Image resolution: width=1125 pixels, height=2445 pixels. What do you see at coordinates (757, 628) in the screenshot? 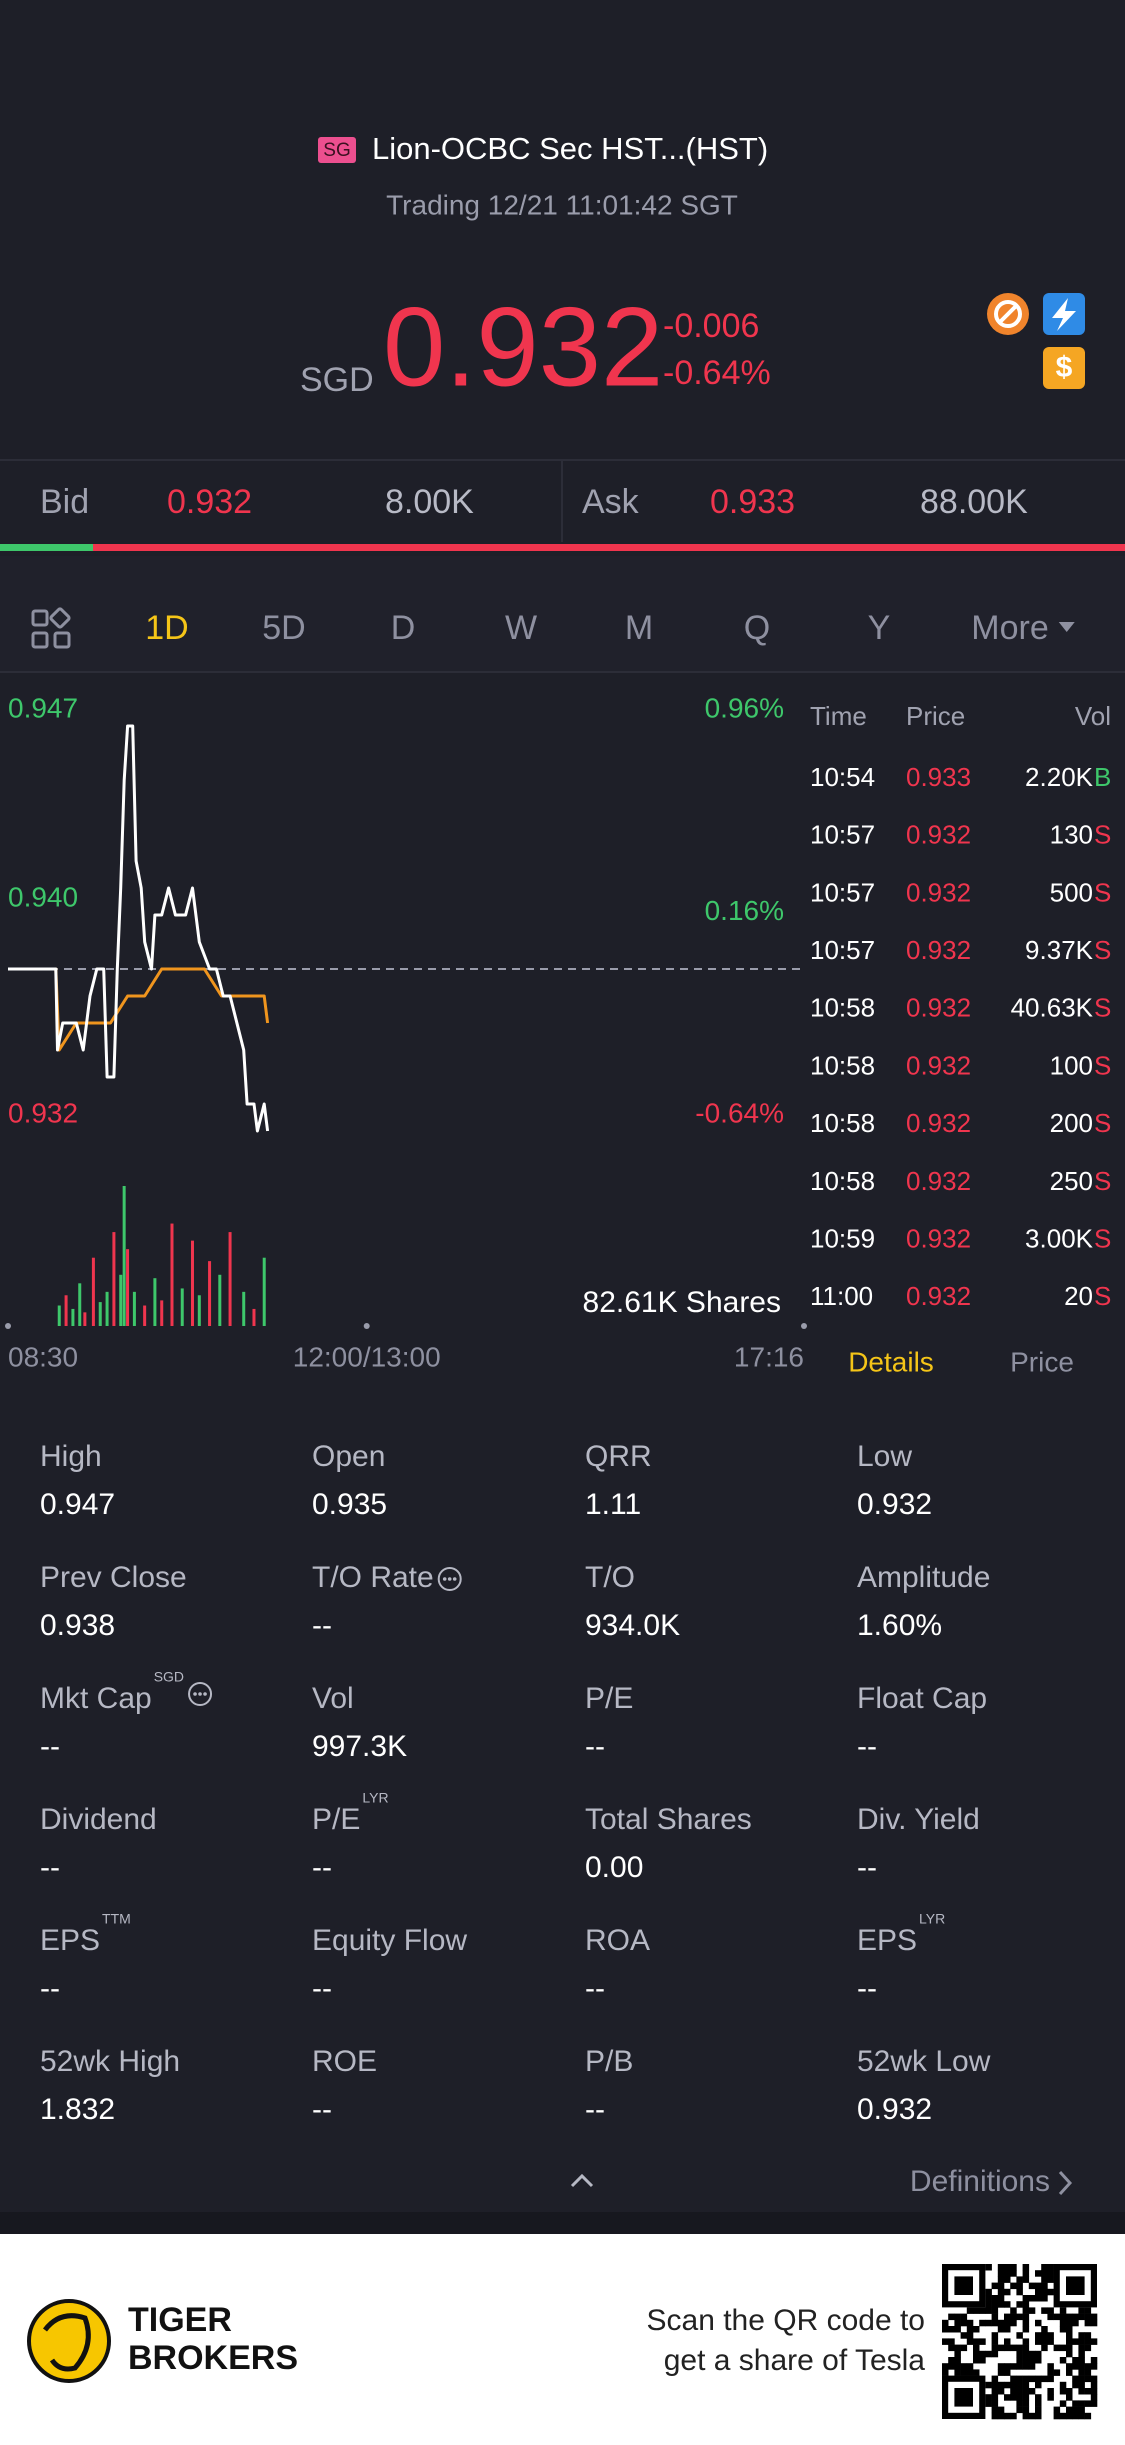
I see `period-tab: Q` at bounding box center [757, 628].